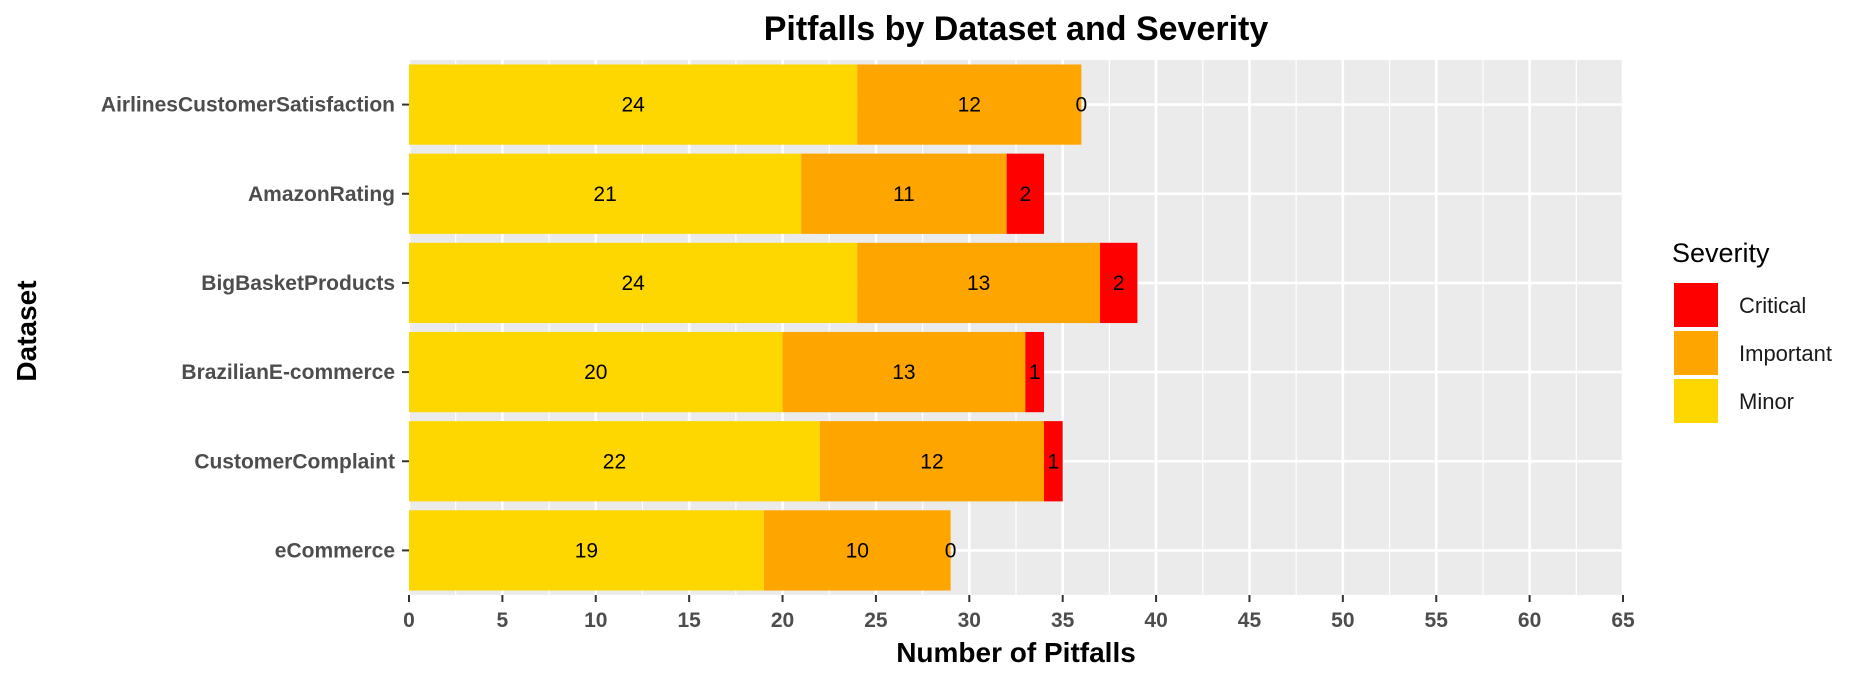  What do you see at coordinates (335, 550) in the screenshot?
I see `y-tick-label: eCommerce` at bounding box center [335, 550].